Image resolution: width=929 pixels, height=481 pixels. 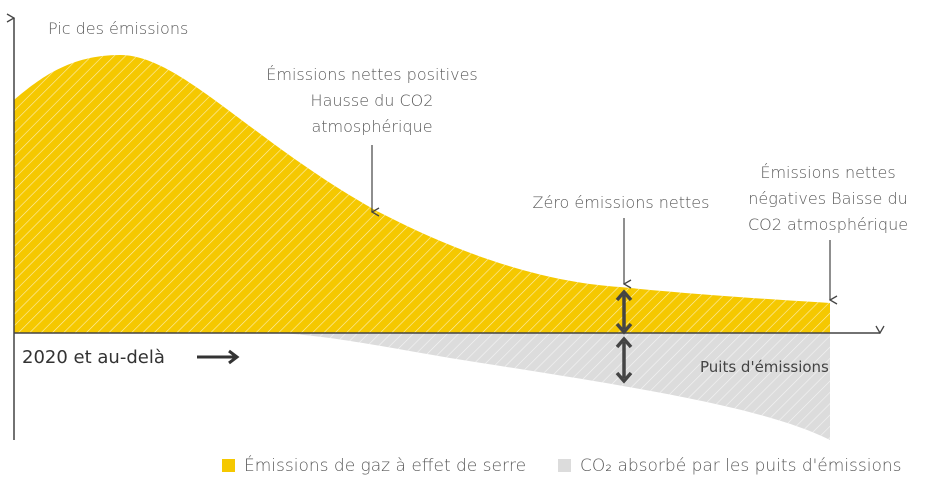 I want to click on double-arrow, so click(x=624, y=336).